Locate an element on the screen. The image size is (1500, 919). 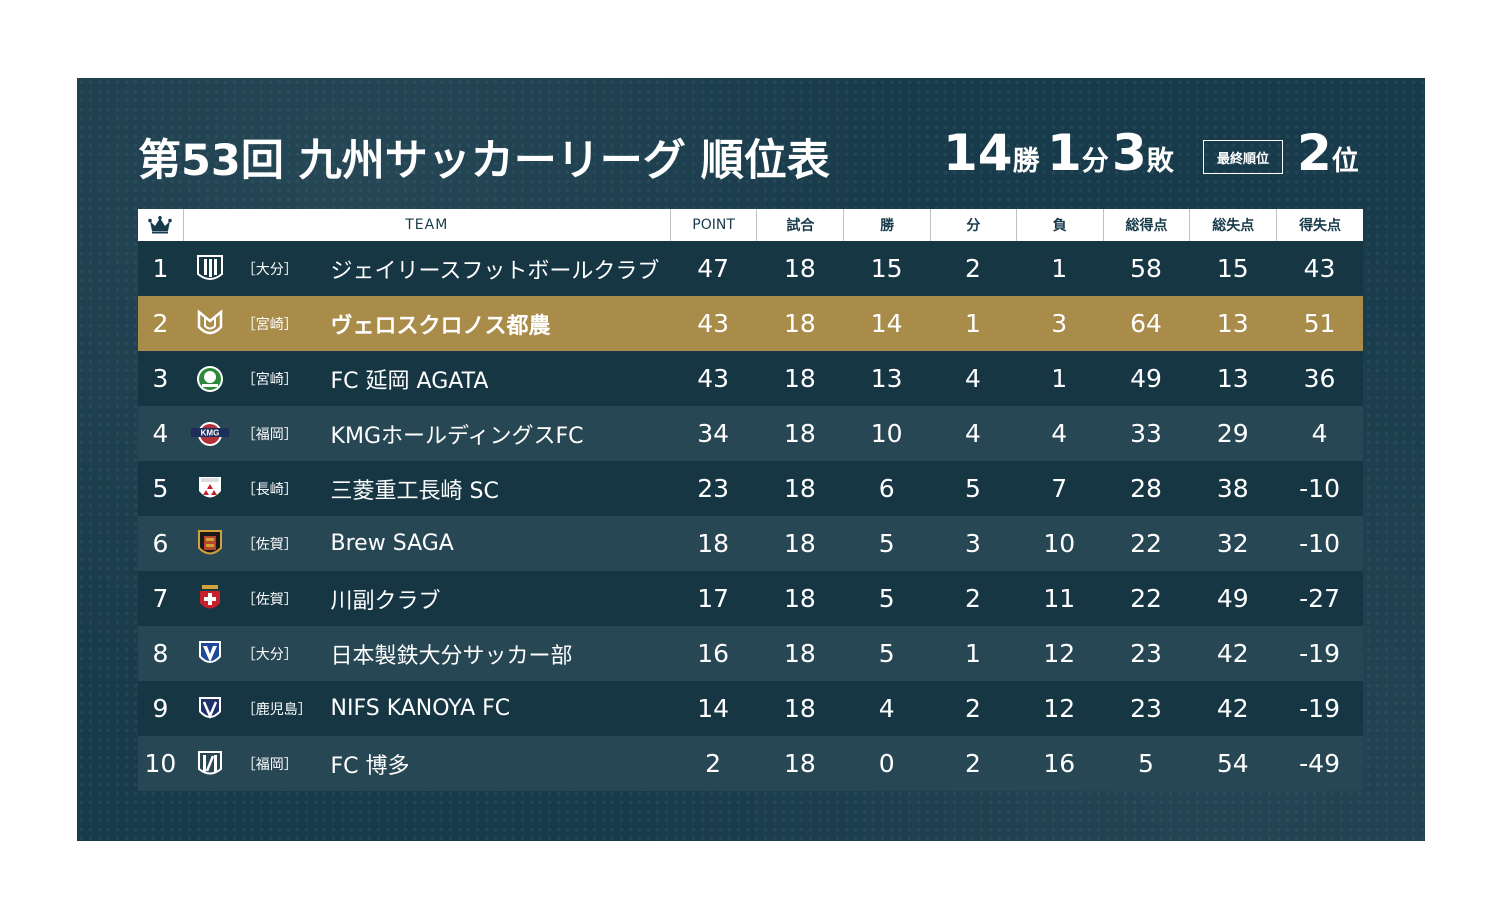
team-logo: KMG is located at coordinates (210, 434).